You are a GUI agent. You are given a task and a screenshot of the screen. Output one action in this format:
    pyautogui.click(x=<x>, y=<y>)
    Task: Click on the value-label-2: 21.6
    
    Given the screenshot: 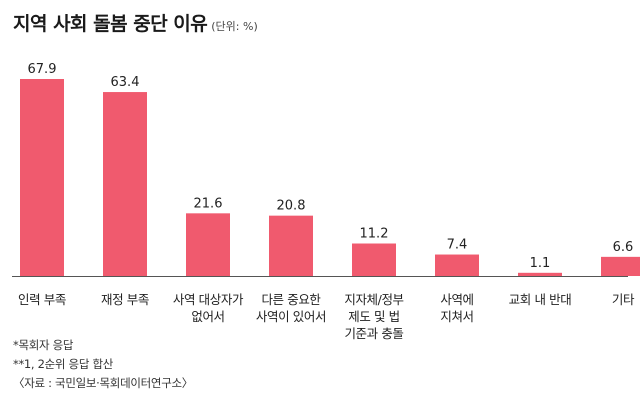 What is the action you would take?
    pyautogui.click(x=208, y=203)
    